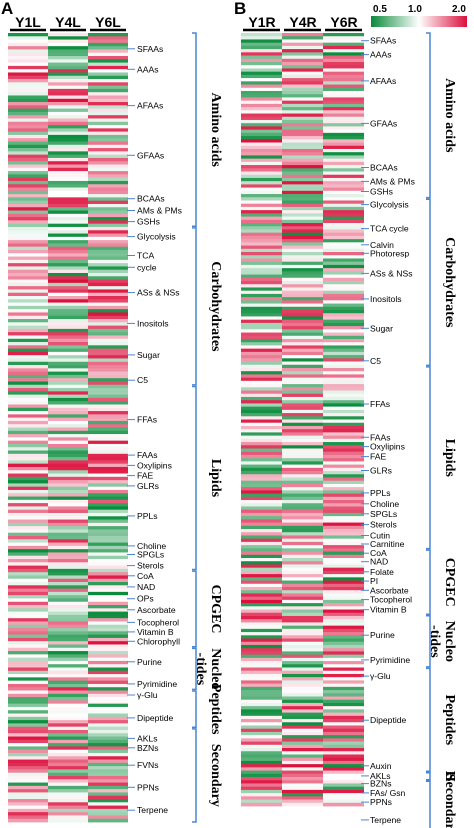 Image resolution: width=474 pixels, height=828 pixels. Describe the element at coordinates (381, 802) in the screenshot. I see `row-label: PPNs` at that location.